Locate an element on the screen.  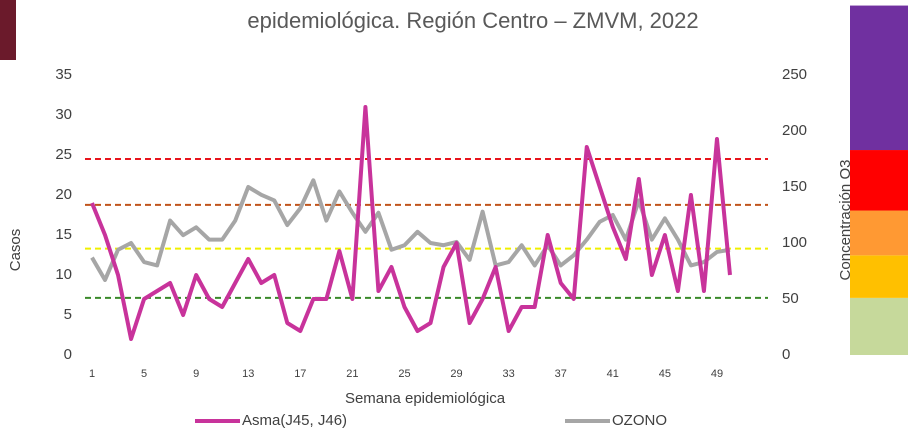
x-tick-label: 45 is located at coordinates (665, 374).